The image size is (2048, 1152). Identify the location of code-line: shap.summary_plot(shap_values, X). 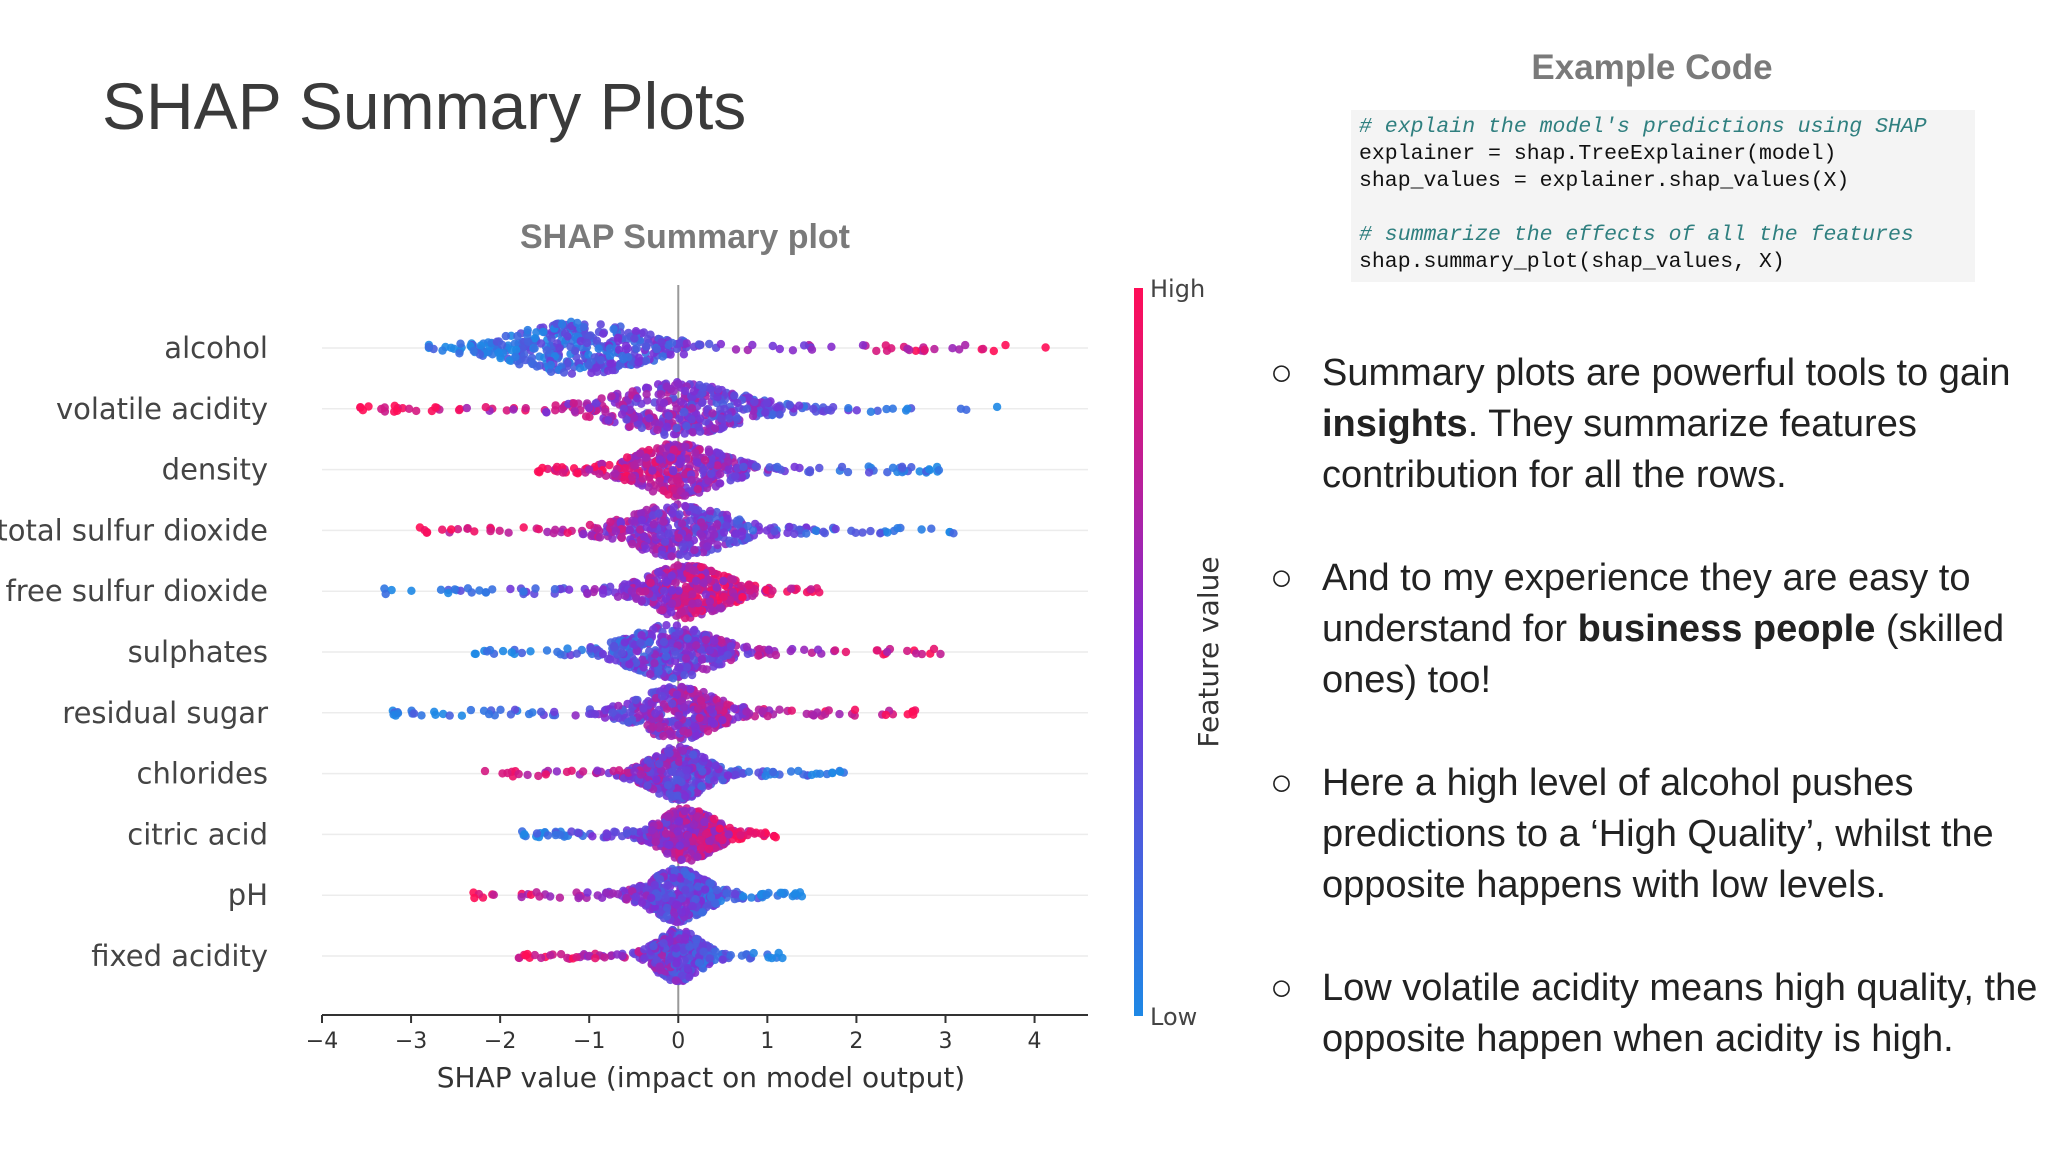
(1572, 262).